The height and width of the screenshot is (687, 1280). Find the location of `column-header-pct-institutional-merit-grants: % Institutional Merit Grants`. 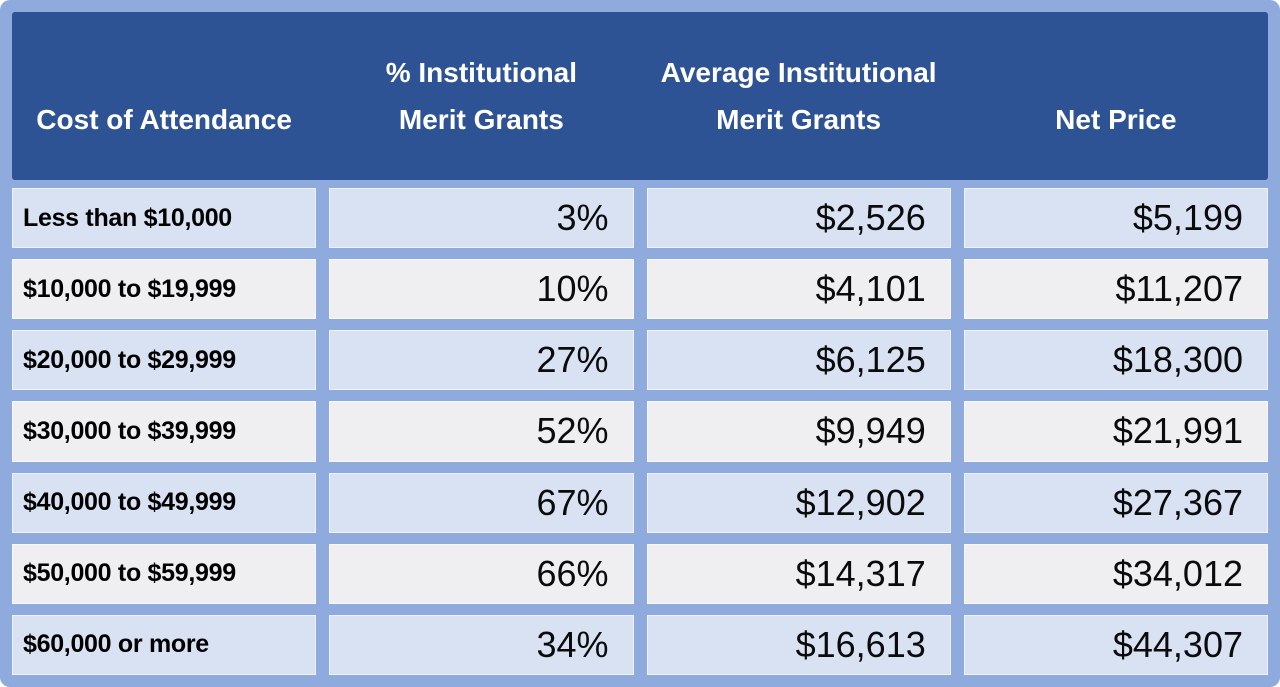

column-header-pct-institutional-merit-grants: % Institutional Merit Grants is located at coordinates (481, 96).